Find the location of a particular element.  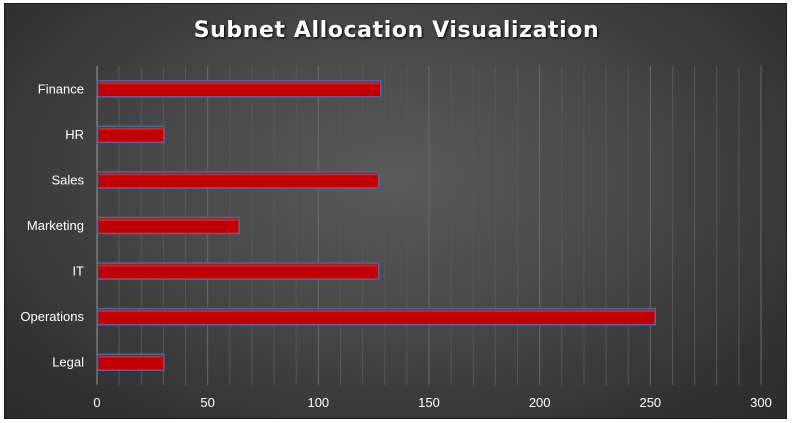

category-label: IT is located at coordinates (78, 271).